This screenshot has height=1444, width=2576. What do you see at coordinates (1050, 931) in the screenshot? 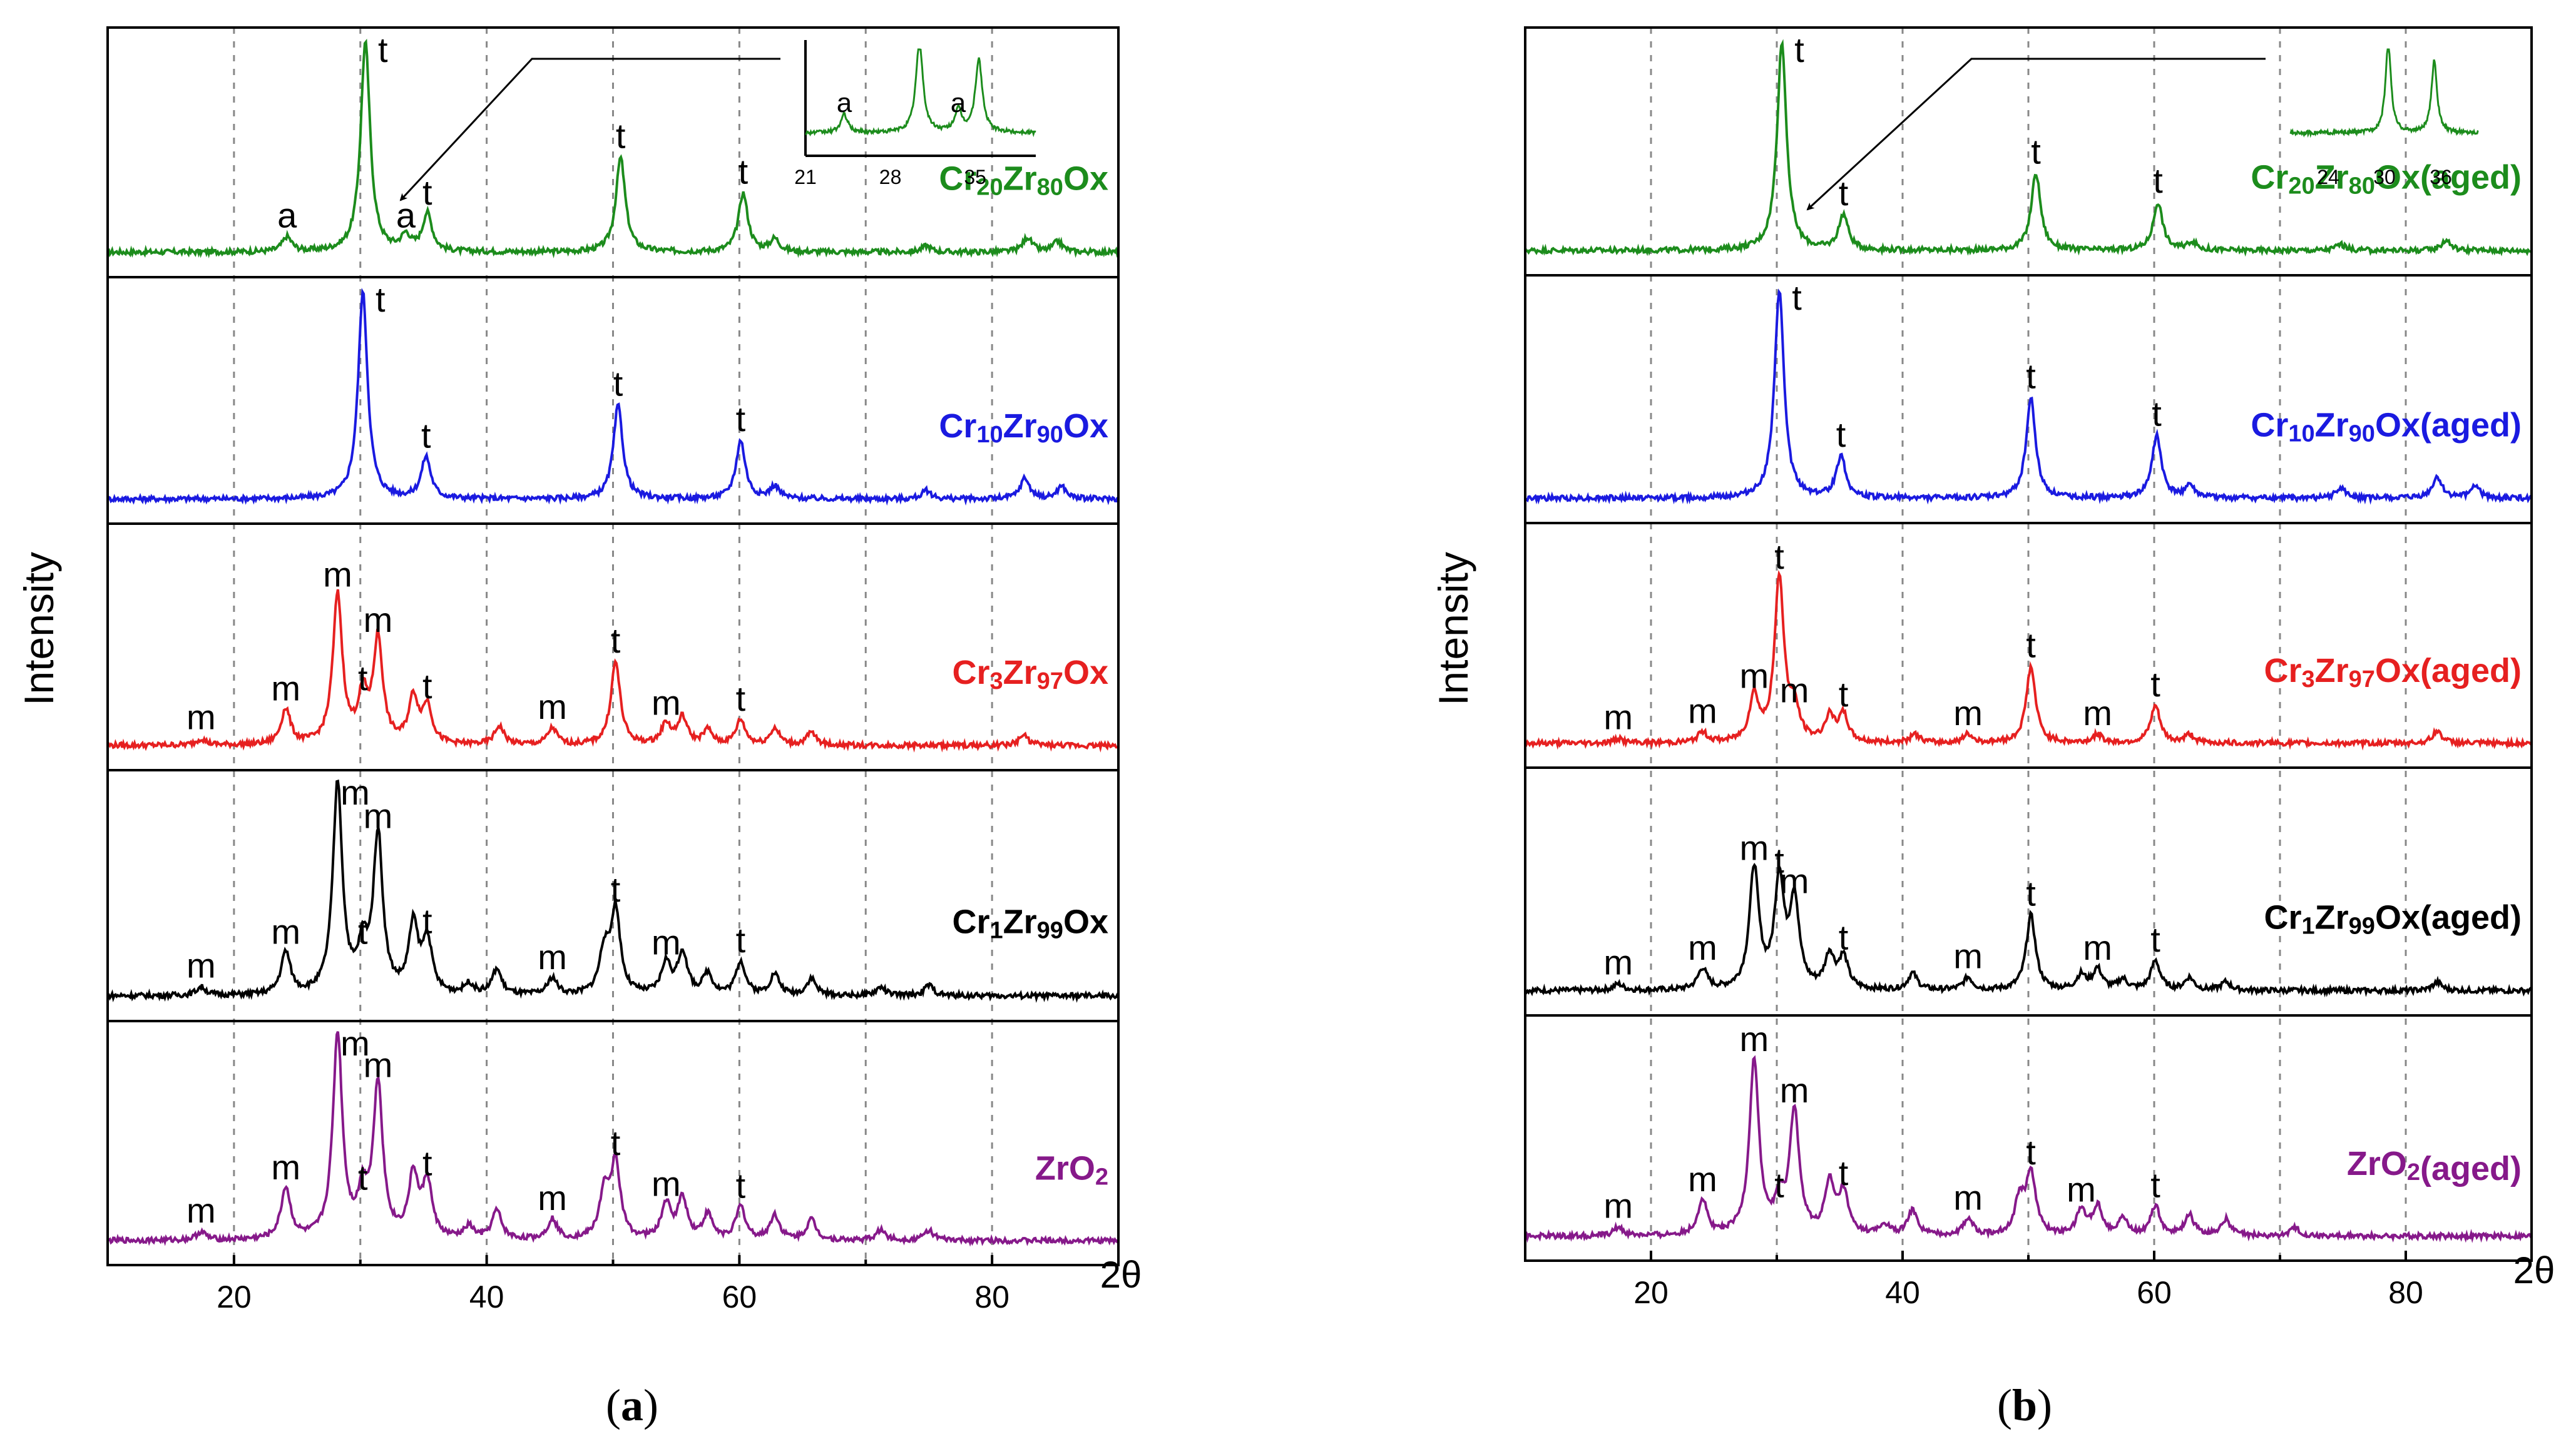
I see `series-label-part: 99` at bounding box center [1050, 931].